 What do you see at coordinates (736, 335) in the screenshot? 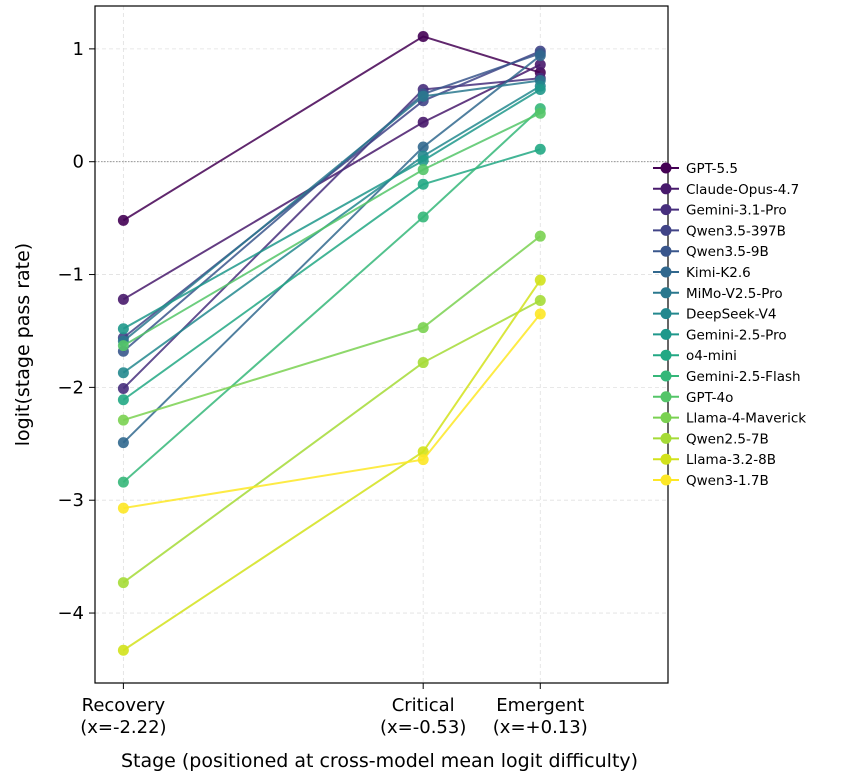
I see `legend-label: Gemini-2.5-Pro` at bounding box center [736, 335].